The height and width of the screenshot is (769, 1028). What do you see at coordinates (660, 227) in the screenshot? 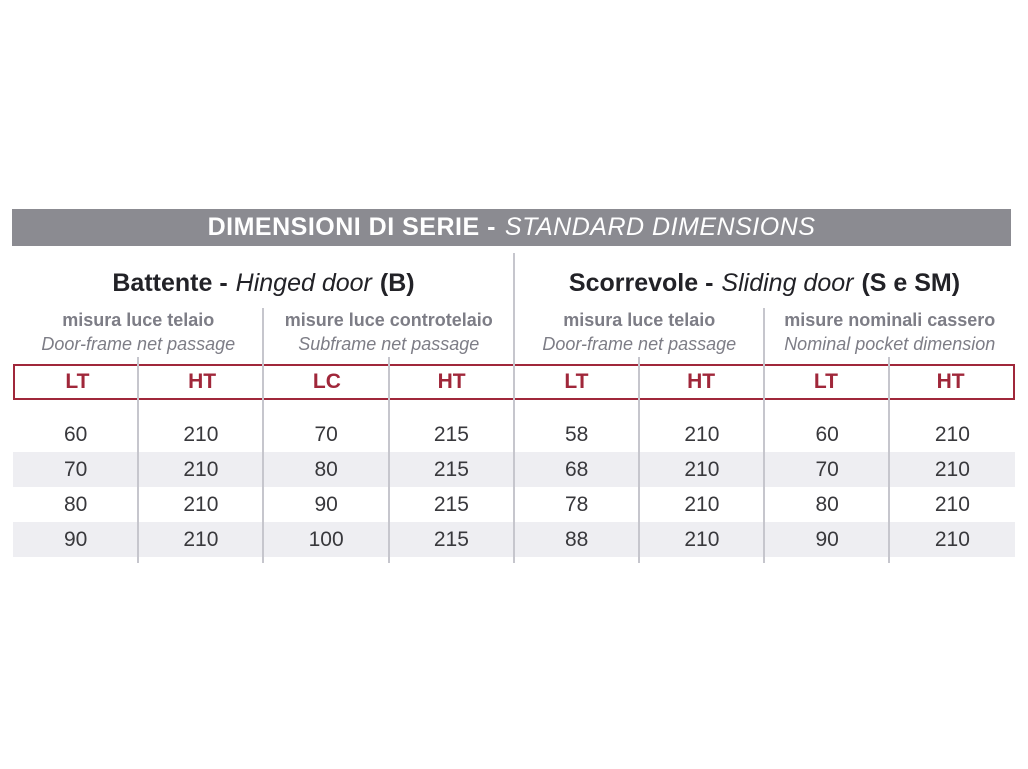
I see `title-english: STANDARD DIMENSIONS` at bounding box center [660, 227].